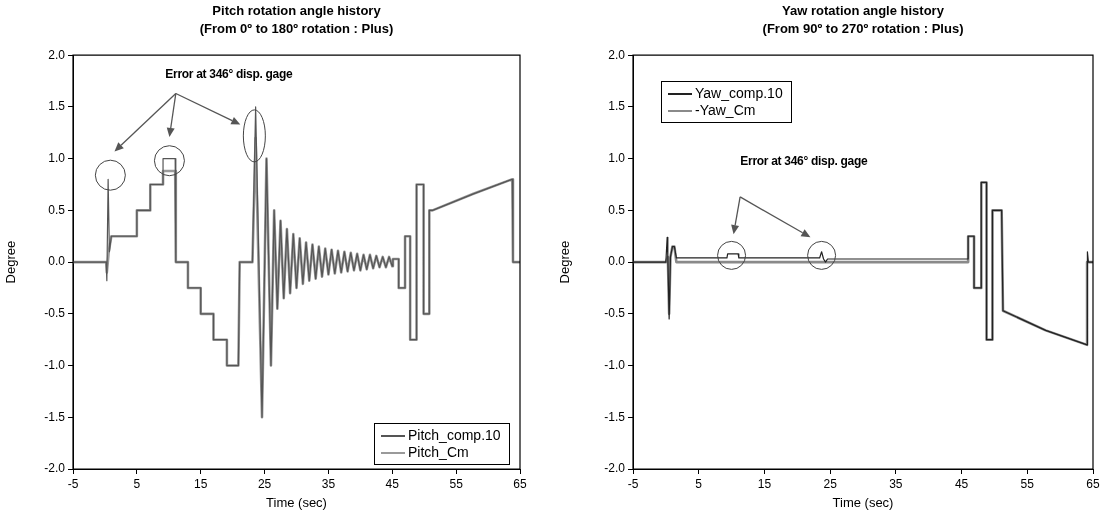 This screenshot has height=531, width=1109. What do you see at coordinates (296, 28) in the screenshot?
I see `chart-subtitle: (From 0º to 180º rotation : Plus)` at bounding box center [296, 28].